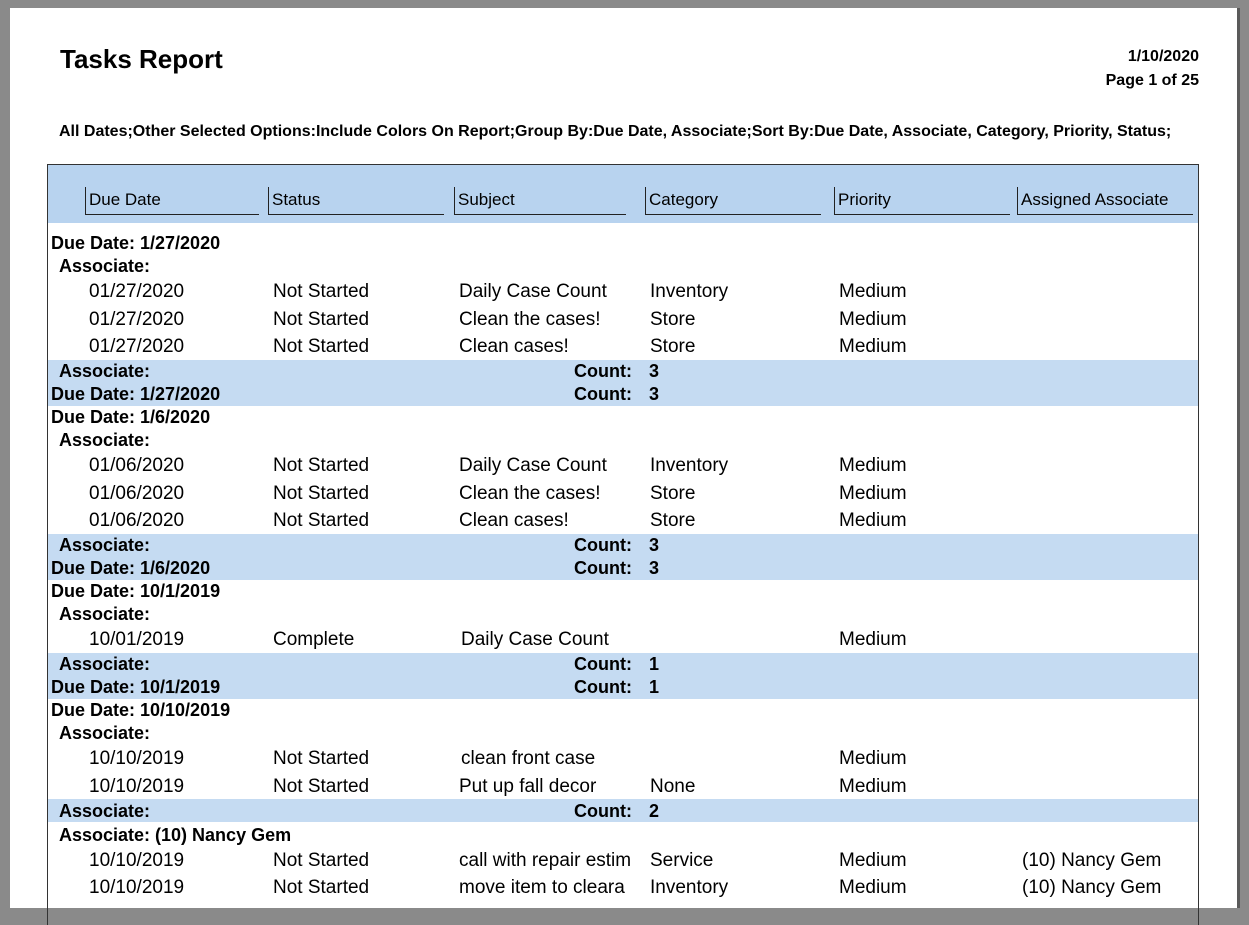 This screenshot has height=925, width=1249. What do you see at coordinates (175, 834) in the screenshot?
I see `associate-heading: Associate: (10) Nancy Gem` at bounding box center [175, 834].